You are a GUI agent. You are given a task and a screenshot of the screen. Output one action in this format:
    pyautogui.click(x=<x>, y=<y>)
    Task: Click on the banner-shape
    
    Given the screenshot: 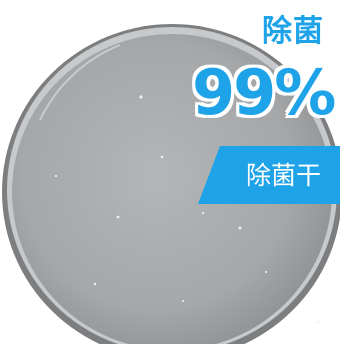 What is the action you would take?
    pyautogui.click(x=269, y=175)
    